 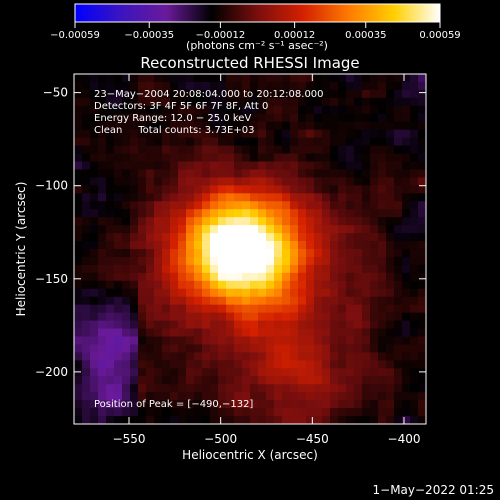 What do you see at coordinates (51, 279) in the screenshot?
I see `y-tick-label: −150` at bounding box center [51, 279].